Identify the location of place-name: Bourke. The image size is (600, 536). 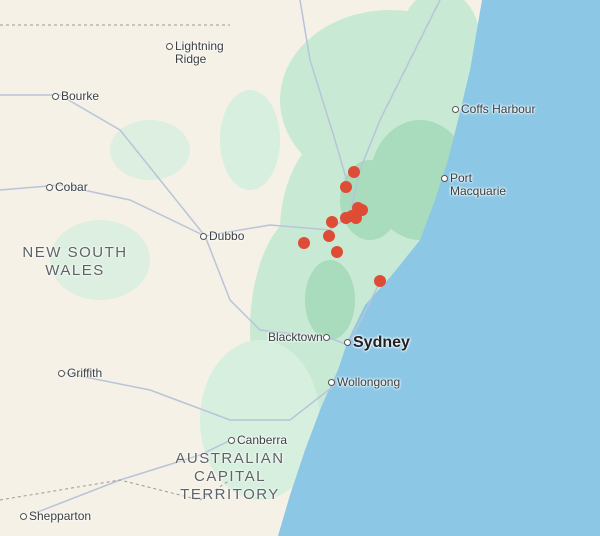
(80, 96).